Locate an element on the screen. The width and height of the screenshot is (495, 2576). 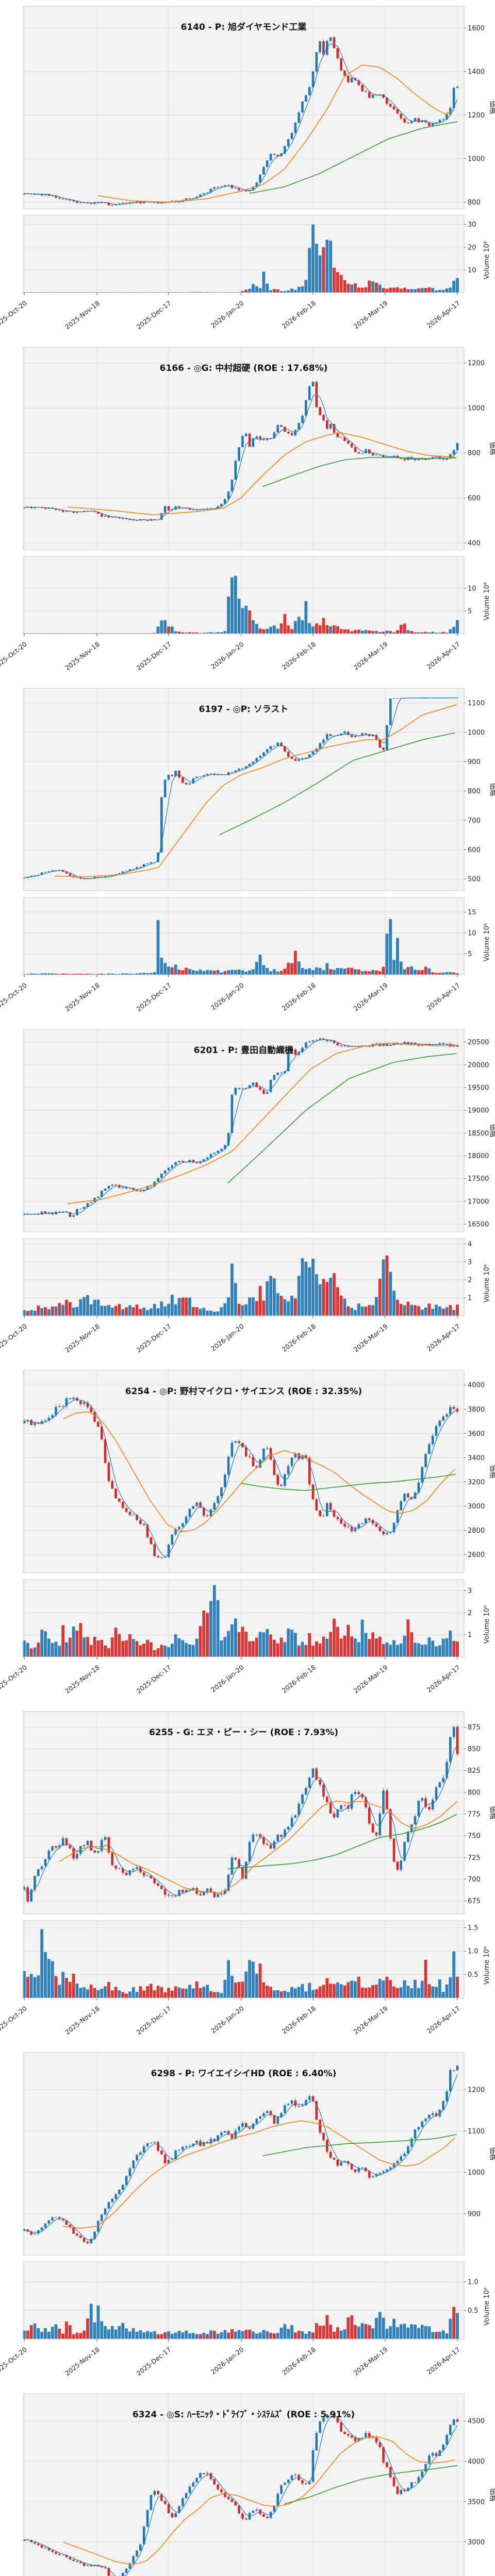
svg-text: 900 is located at coordinates (474, 762).